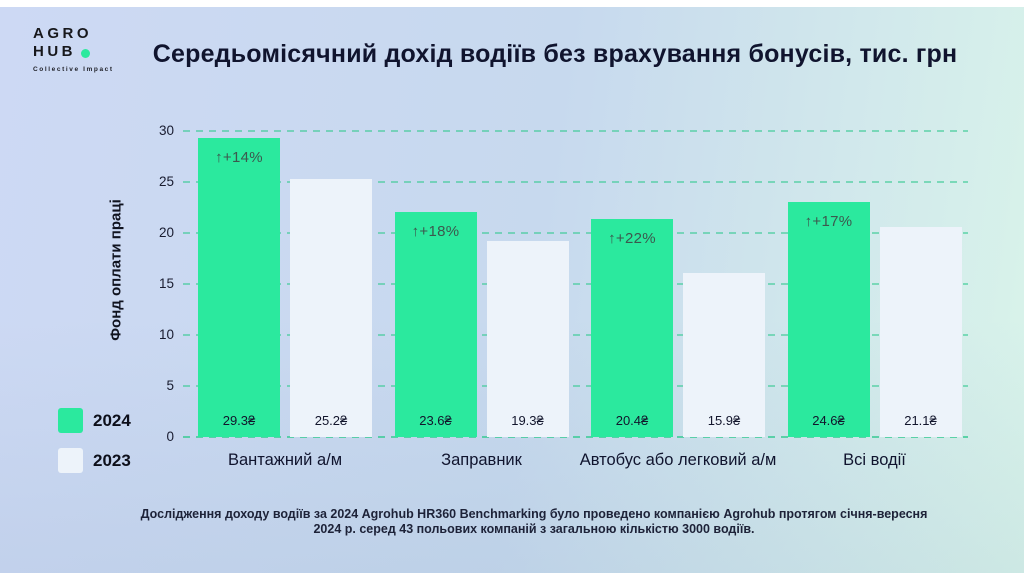 The width and height of the screenshot is (1024, 576). I want to click on bar-value-2023-1: 25.2₴, so click(331, 420).